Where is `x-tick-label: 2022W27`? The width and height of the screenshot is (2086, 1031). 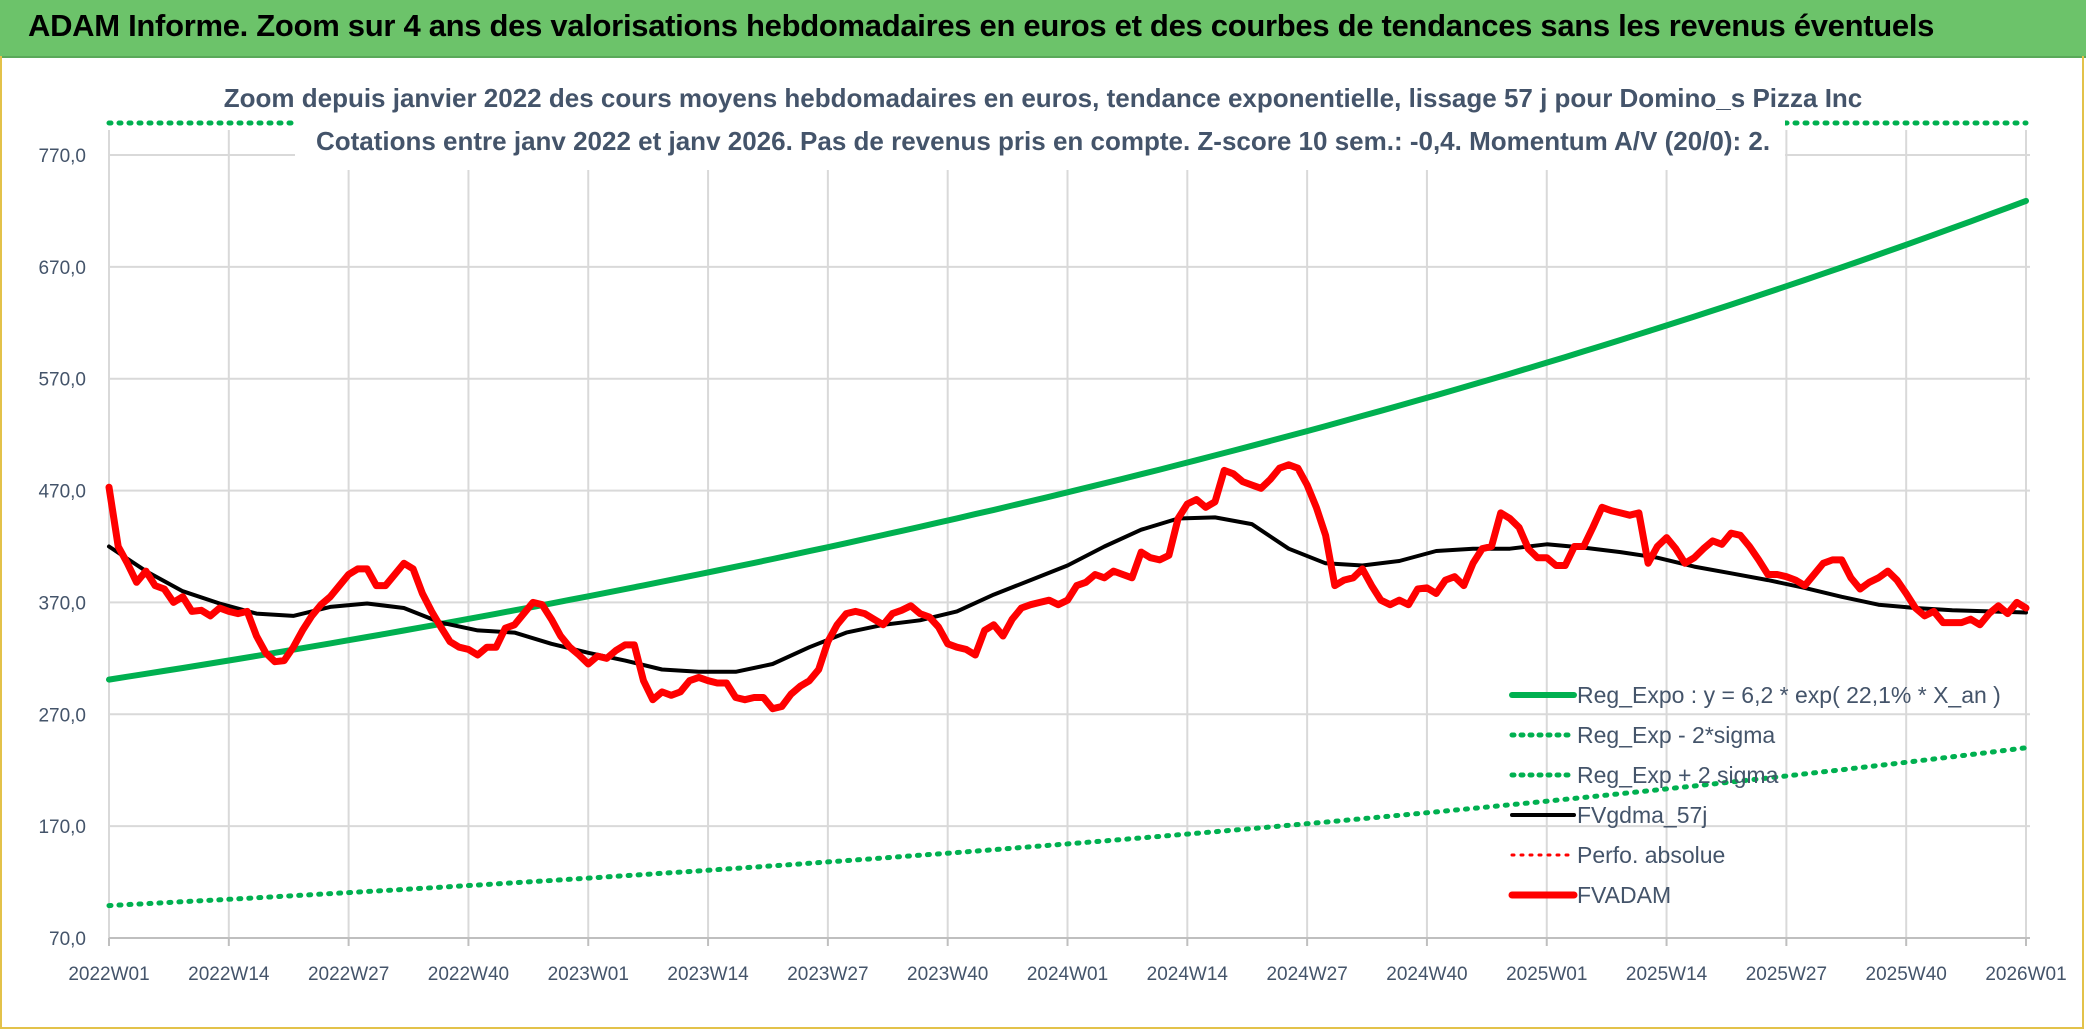
x-tick-label: 2022W27 is located at coordinates (348, 974).